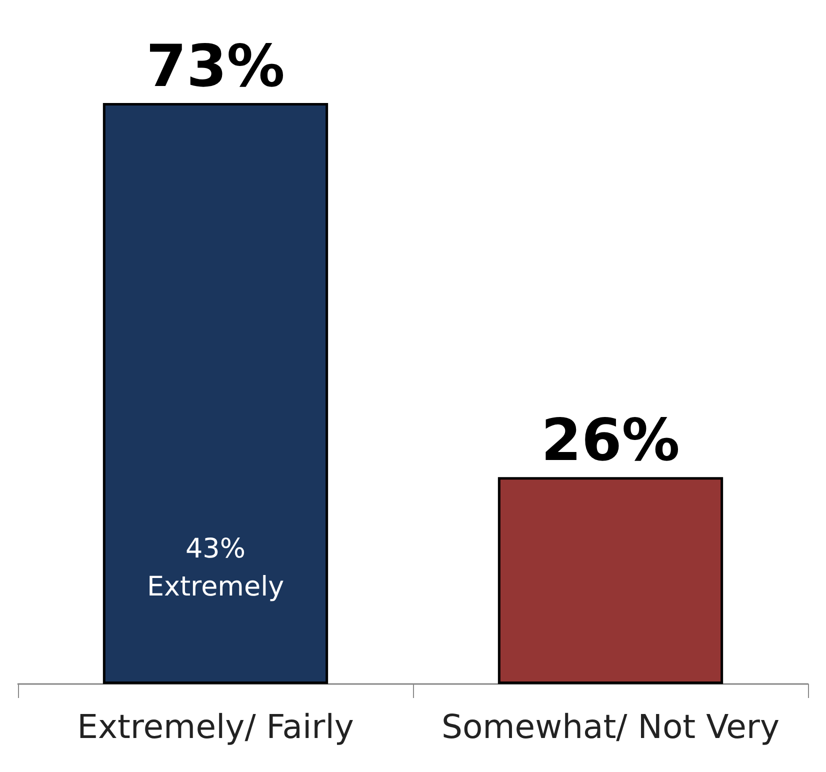 This screenshot has width=826, height=772. What do you see at coordinates (215, 66) in the screenshot?
I see `data-label: 73%` at bounding box center [215, 66].